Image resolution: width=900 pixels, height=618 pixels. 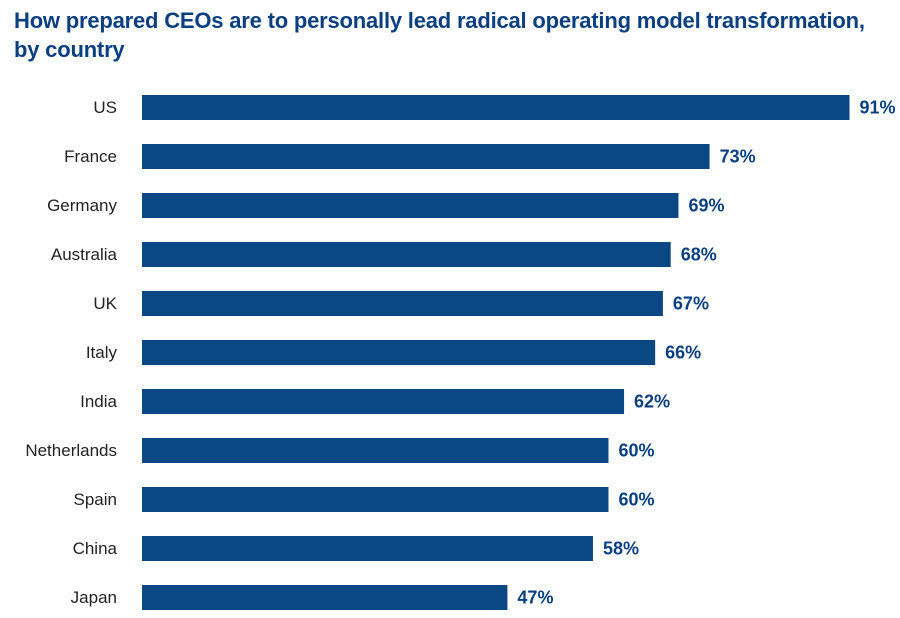 What do you see at coordinates (691, 304) in the screenshot?
I see `value-label-uk: 67%` at bounding box center [691, 304].